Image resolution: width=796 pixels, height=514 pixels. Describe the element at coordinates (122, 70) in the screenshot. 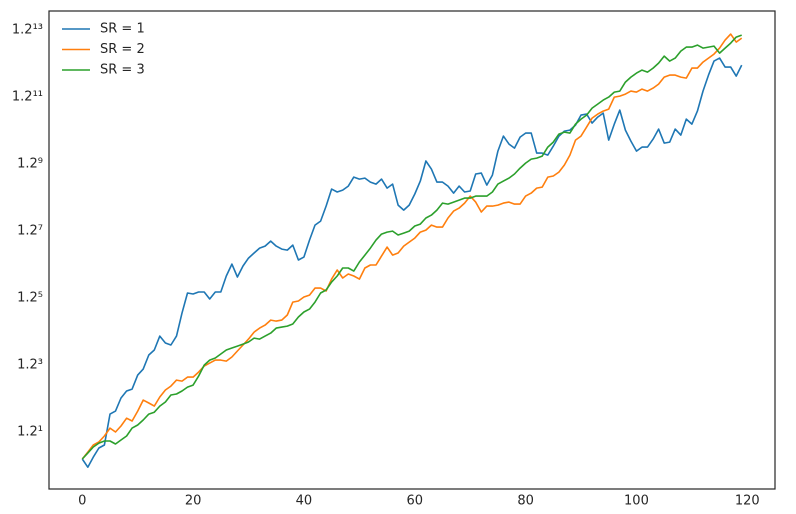

I see `legend-label: SR = 3` at that location.